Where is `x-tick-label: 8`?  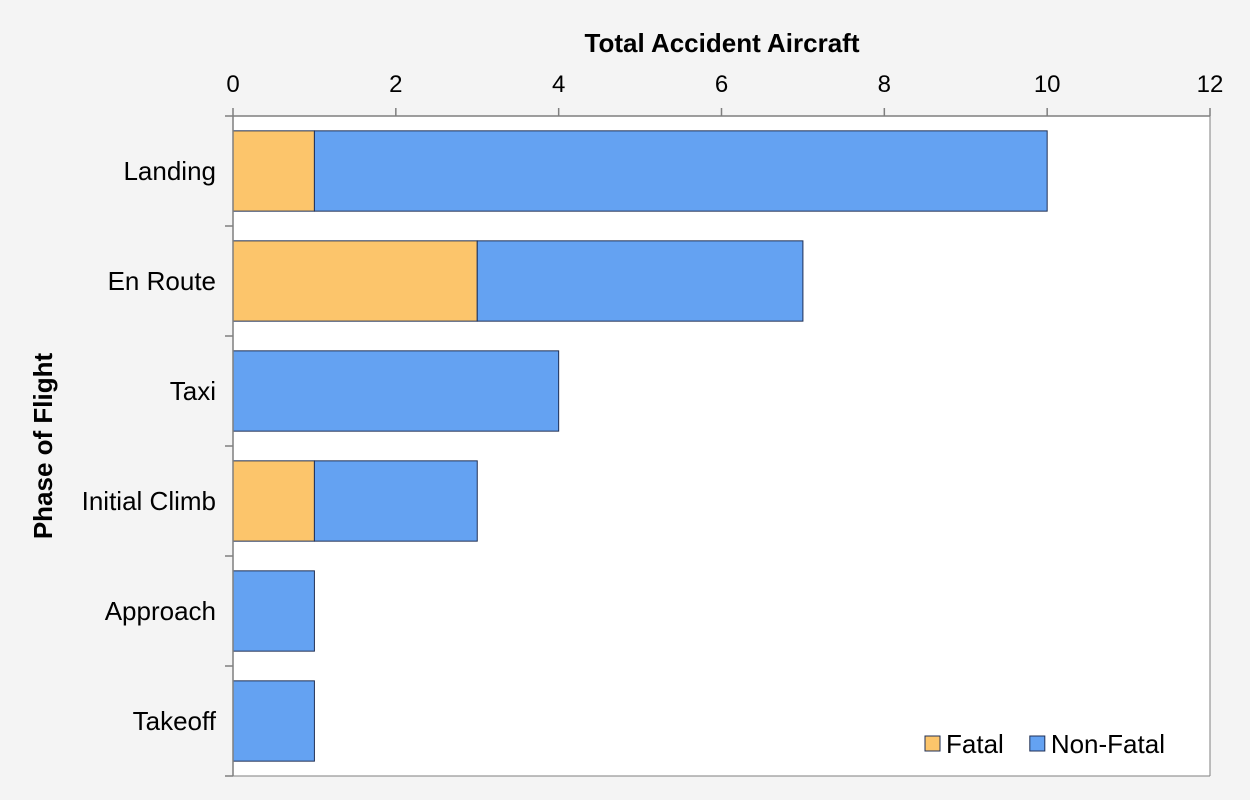 x-tick-label: 8 is located at coordinates (884, 84).